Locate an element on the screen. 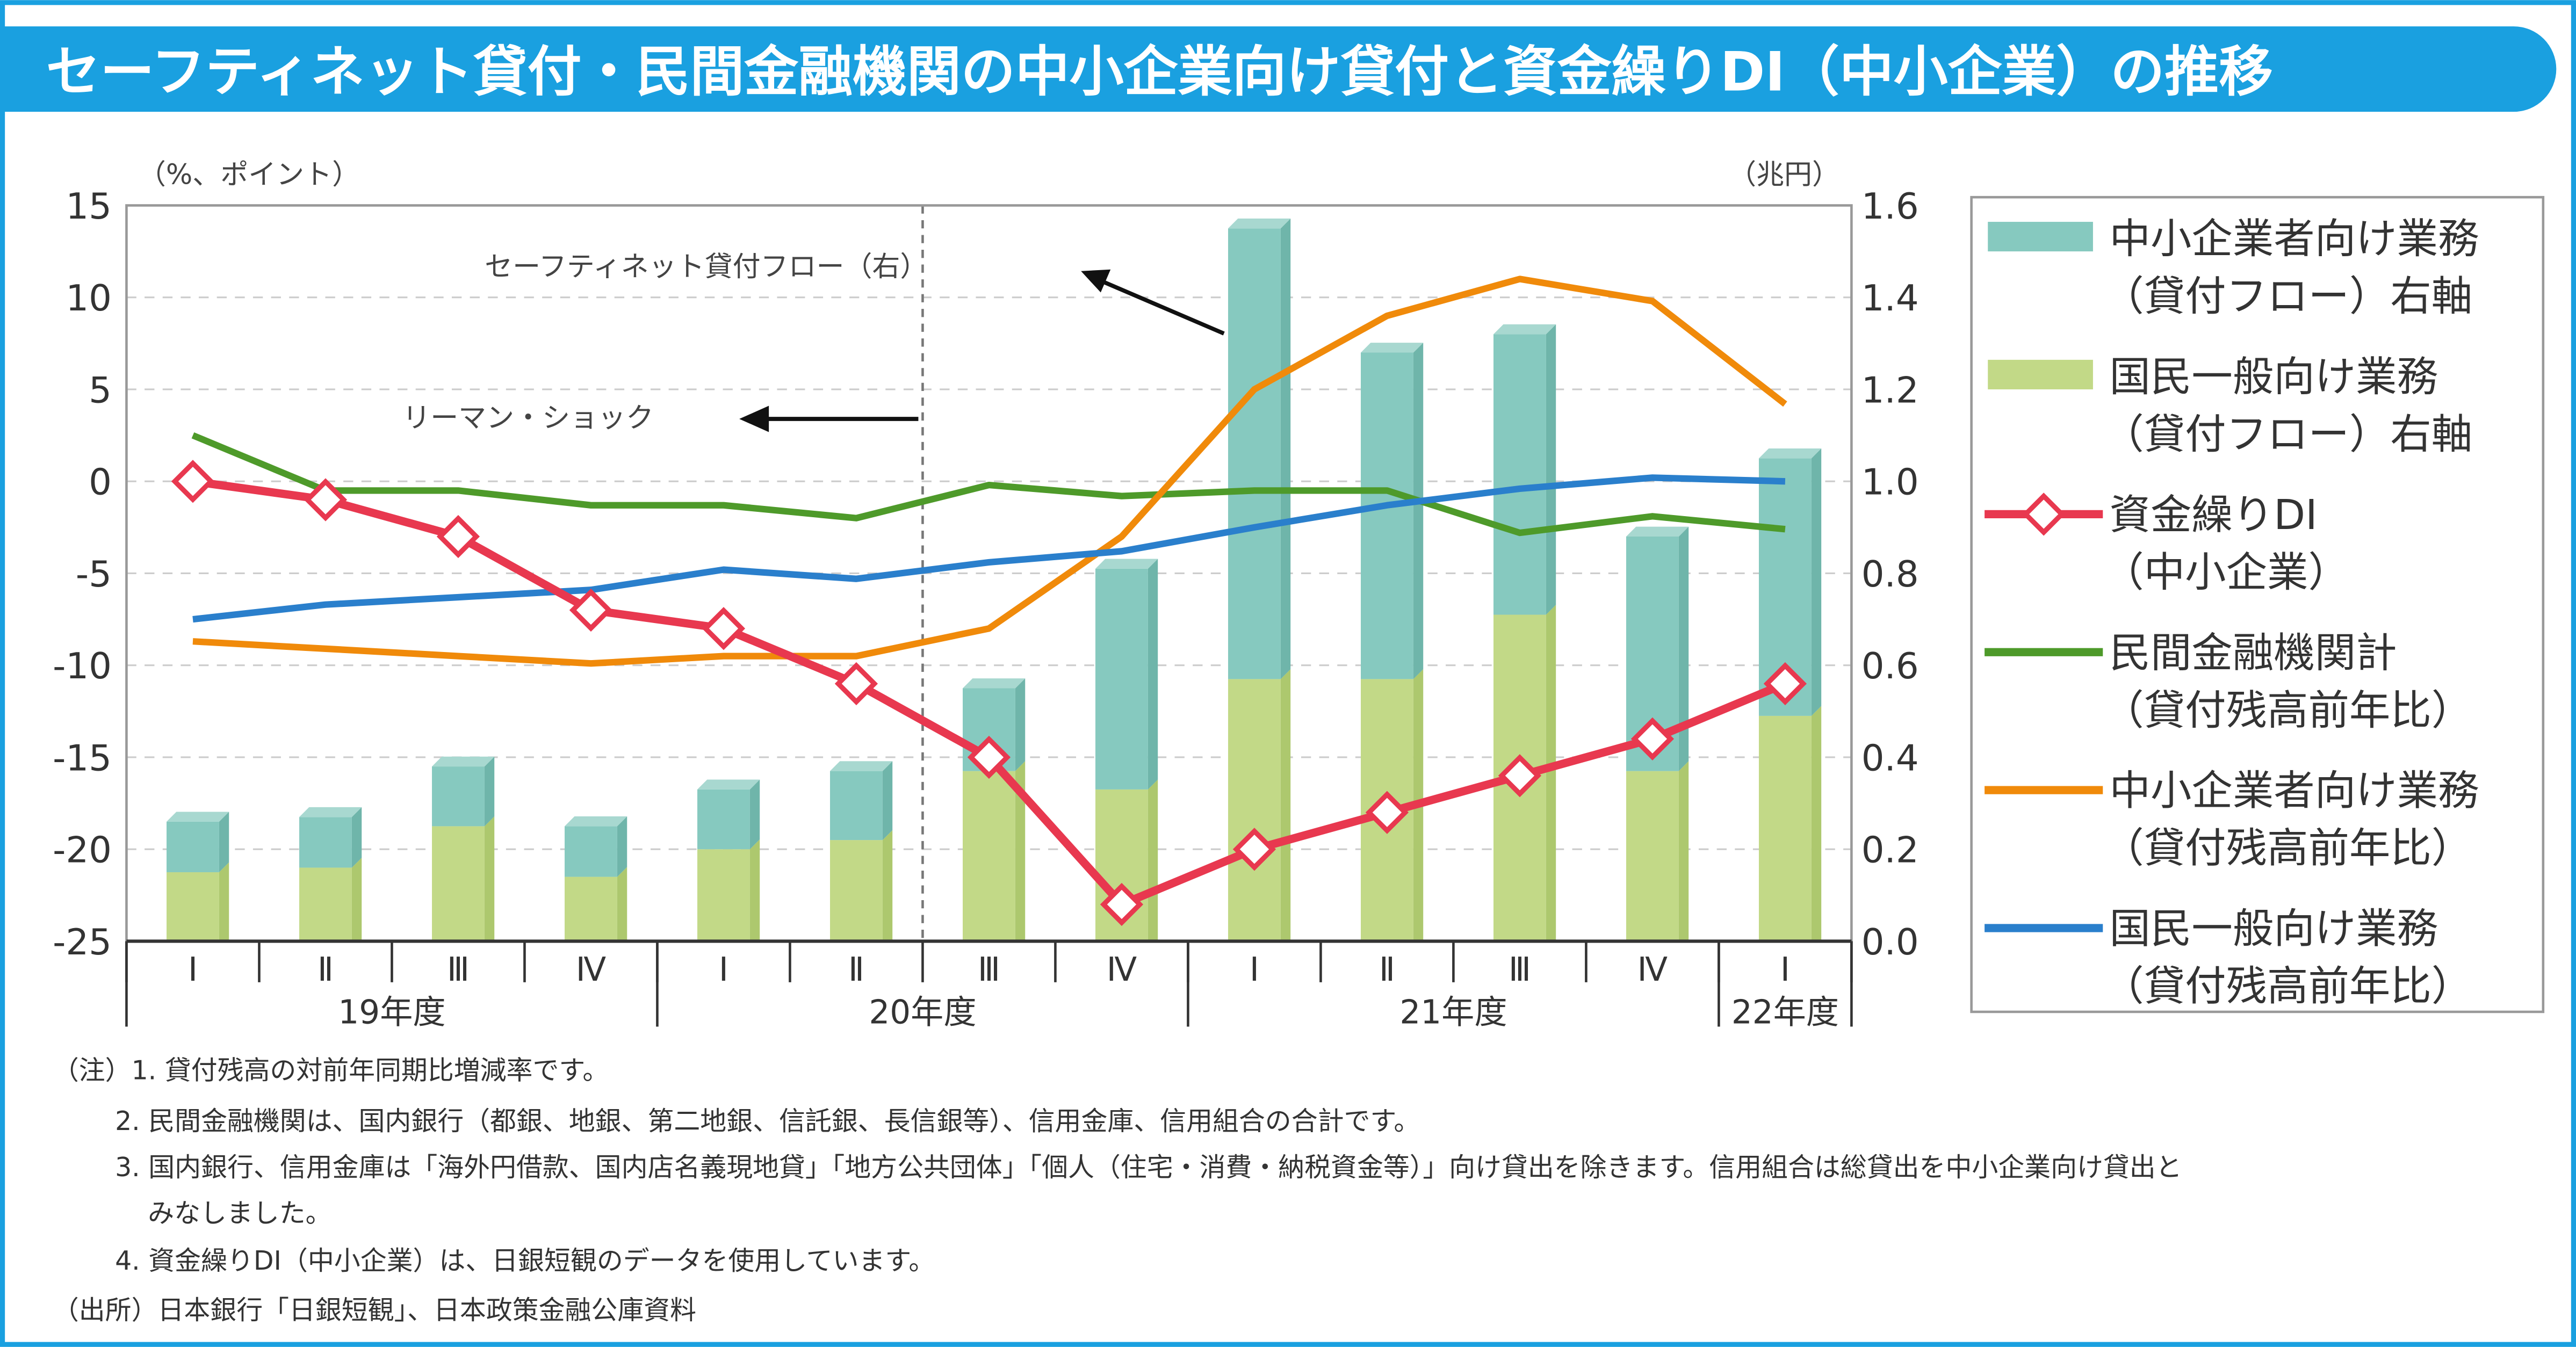 The width and height of the screenshot is (2576, 1347). right-tick-label: 0.8 is located at coordinates (1890, 574).